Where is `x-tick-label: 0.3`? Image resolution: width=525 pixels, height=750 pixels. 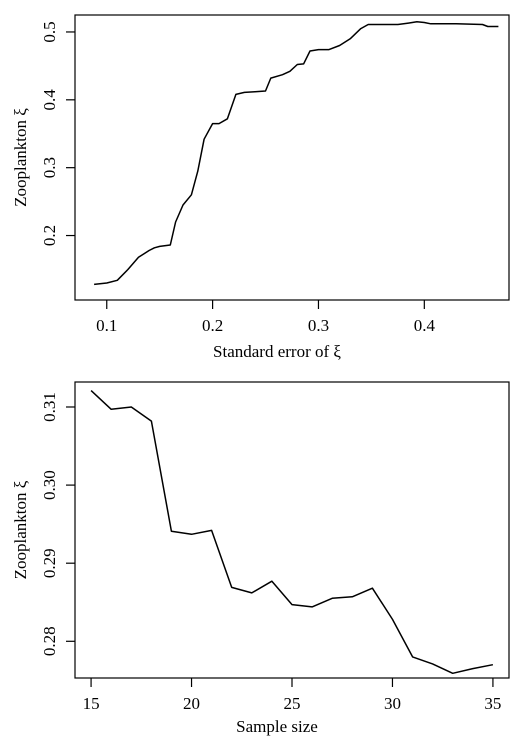
x-tick-label: 0.3 is located at coordinates (318, 325).